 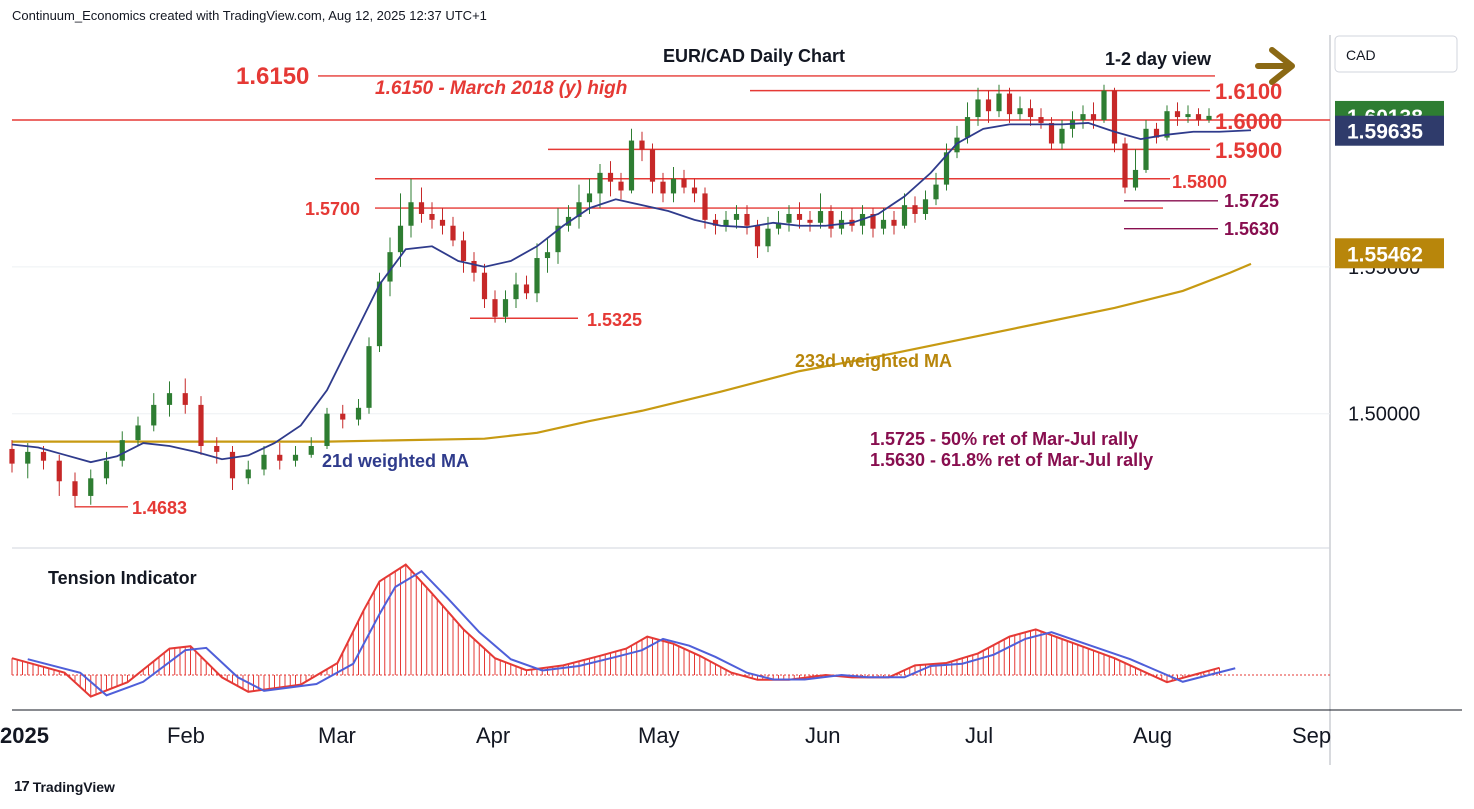 What do you see at coordinates (272, 76) in the screenshot?
I see `level-label-1.6150: 1.6150` at bounding box center [272, 76].